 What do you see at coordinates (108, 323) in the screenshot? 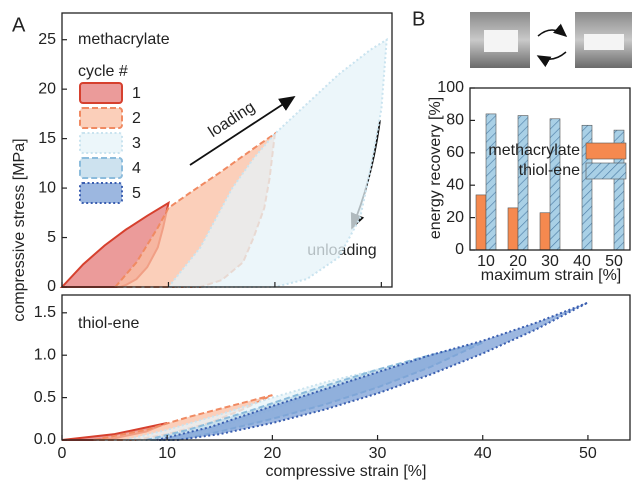
I see `annotation: thiol-ene` at bounding box center [108, 323].